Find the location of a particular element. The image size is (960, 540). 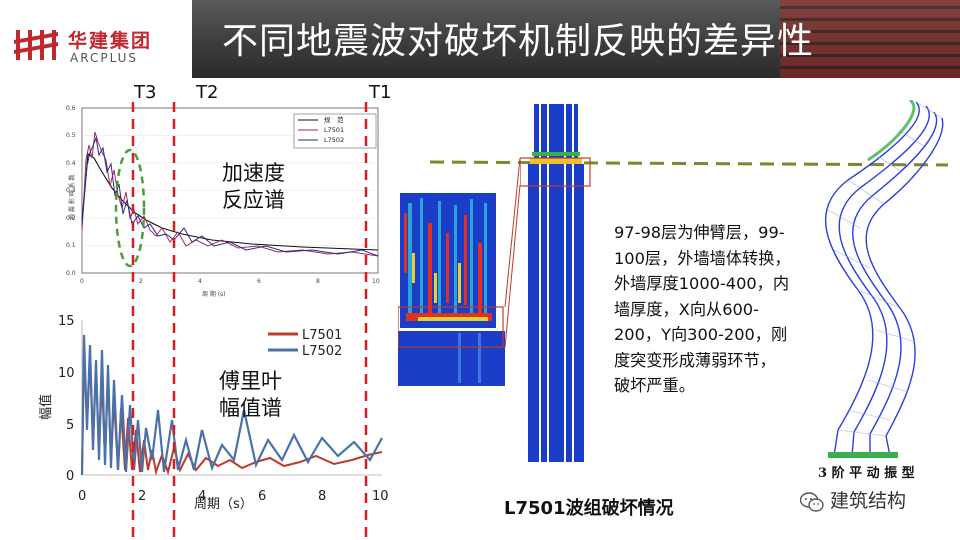

acc-ytick: 0.6 is located at coordinates (71, 108).